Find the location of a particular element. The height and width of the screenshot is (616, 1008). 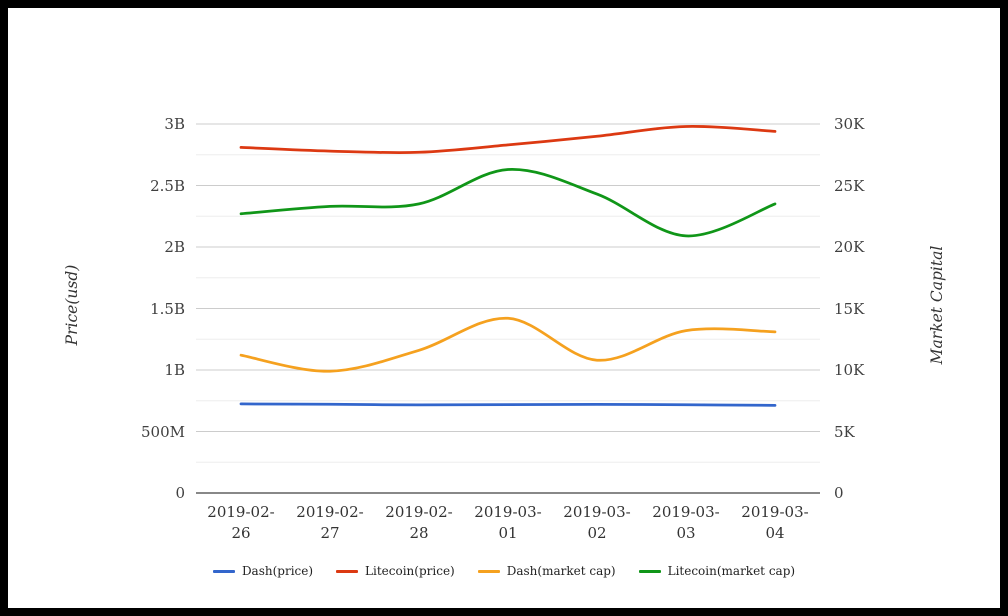

y-axis-tick-label: 1.5B is located at coordinates (167, 308).